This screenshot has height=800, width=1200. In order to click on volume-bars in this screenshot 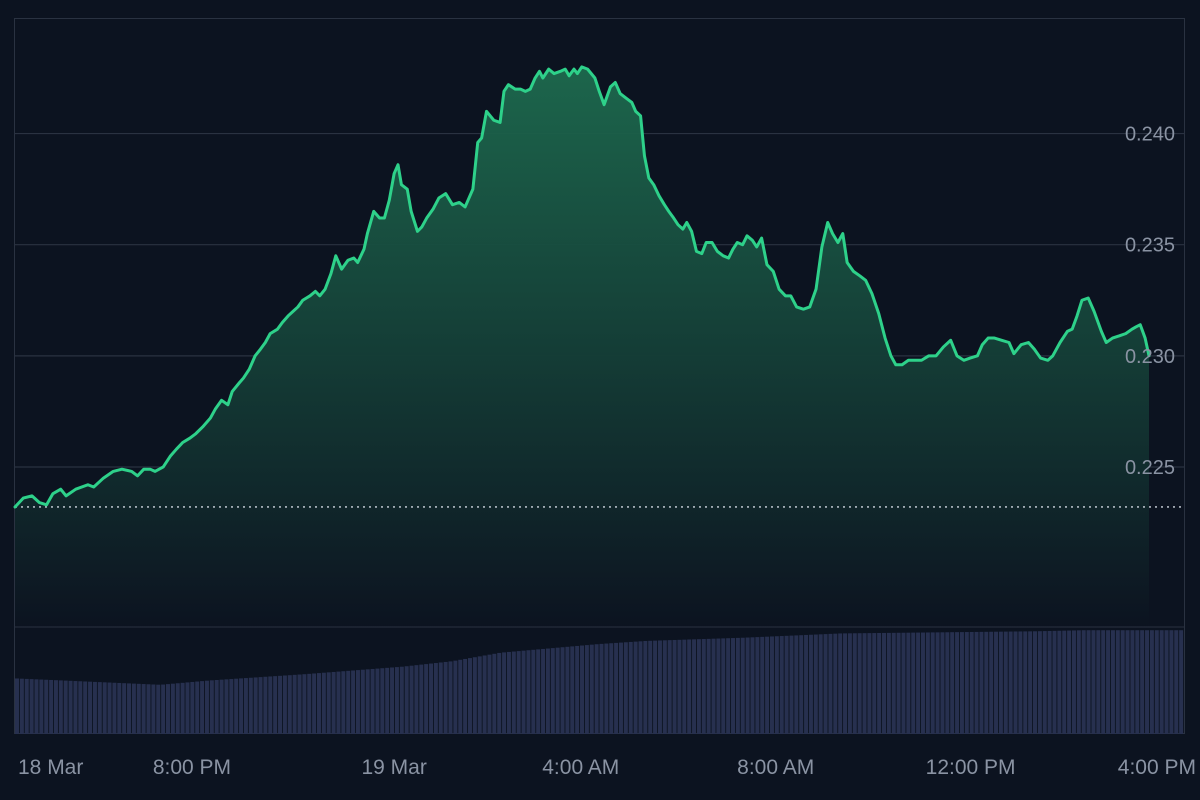, I will do `click(599, 682)`.